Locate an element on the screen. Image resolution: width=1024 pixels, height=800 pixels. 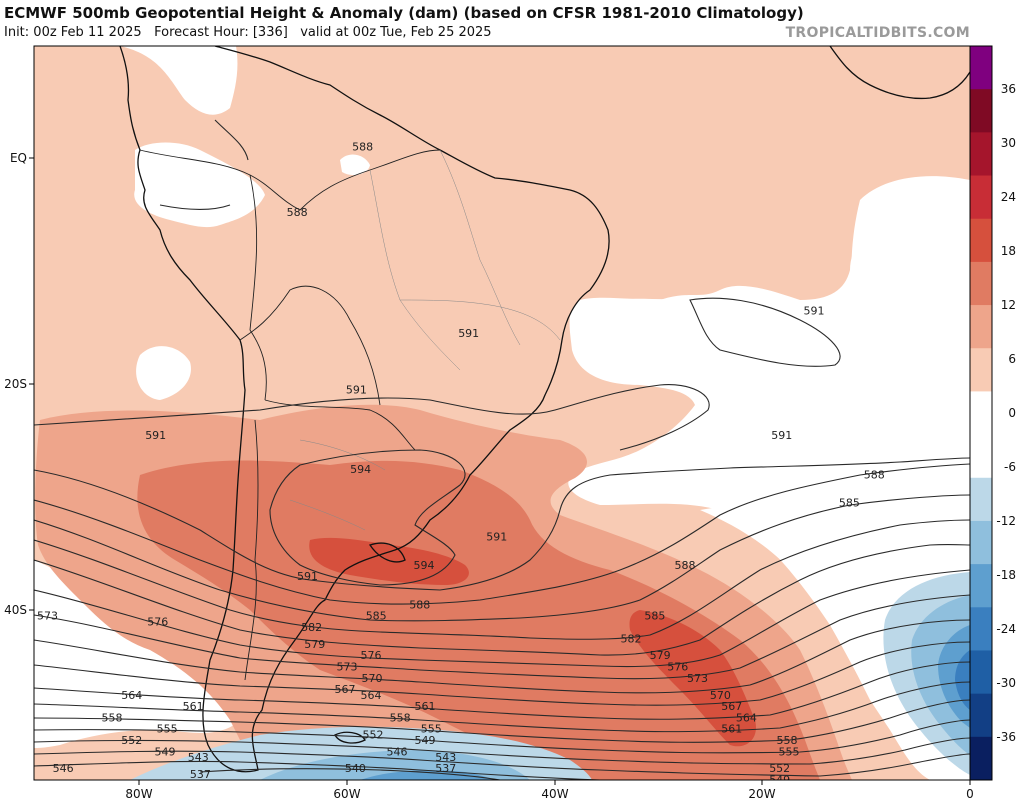
anomaly-hole-pacific is located at coordinates (163, 373).